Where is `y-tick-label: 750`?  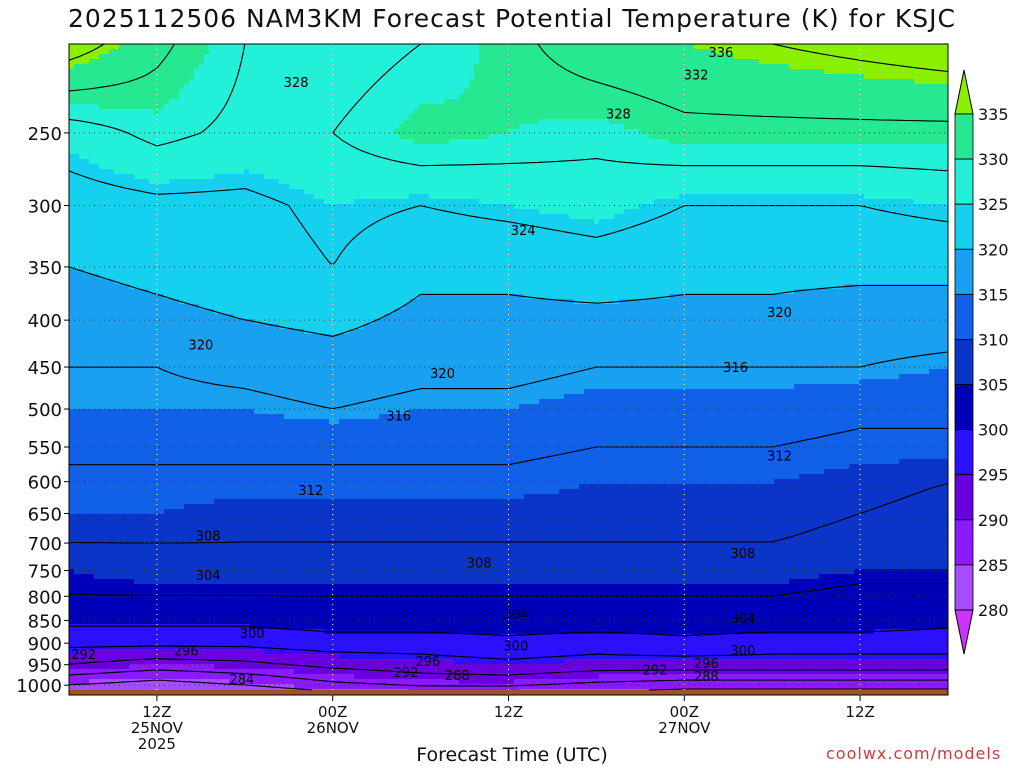 y-tick-label: 750 is located at coordinates (45, 572).